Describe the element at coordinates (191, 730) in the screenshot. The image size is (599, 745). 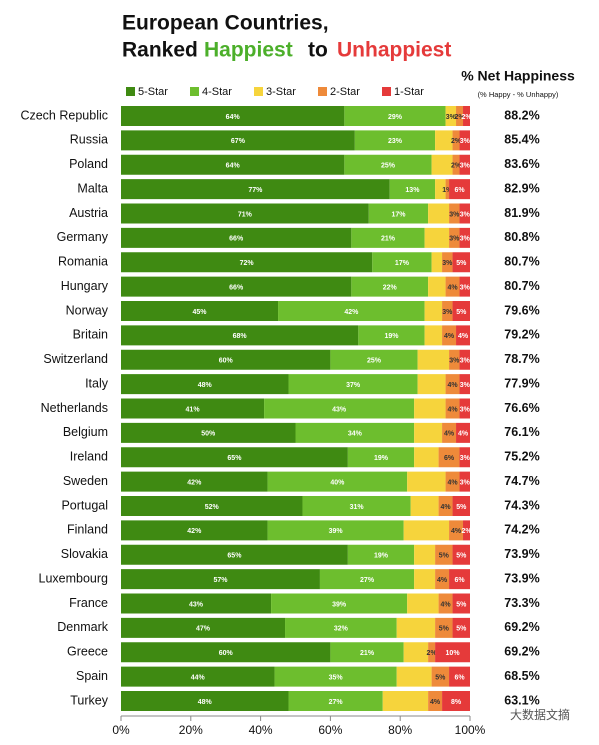
I see `x-tick-label: 20%` at that location.